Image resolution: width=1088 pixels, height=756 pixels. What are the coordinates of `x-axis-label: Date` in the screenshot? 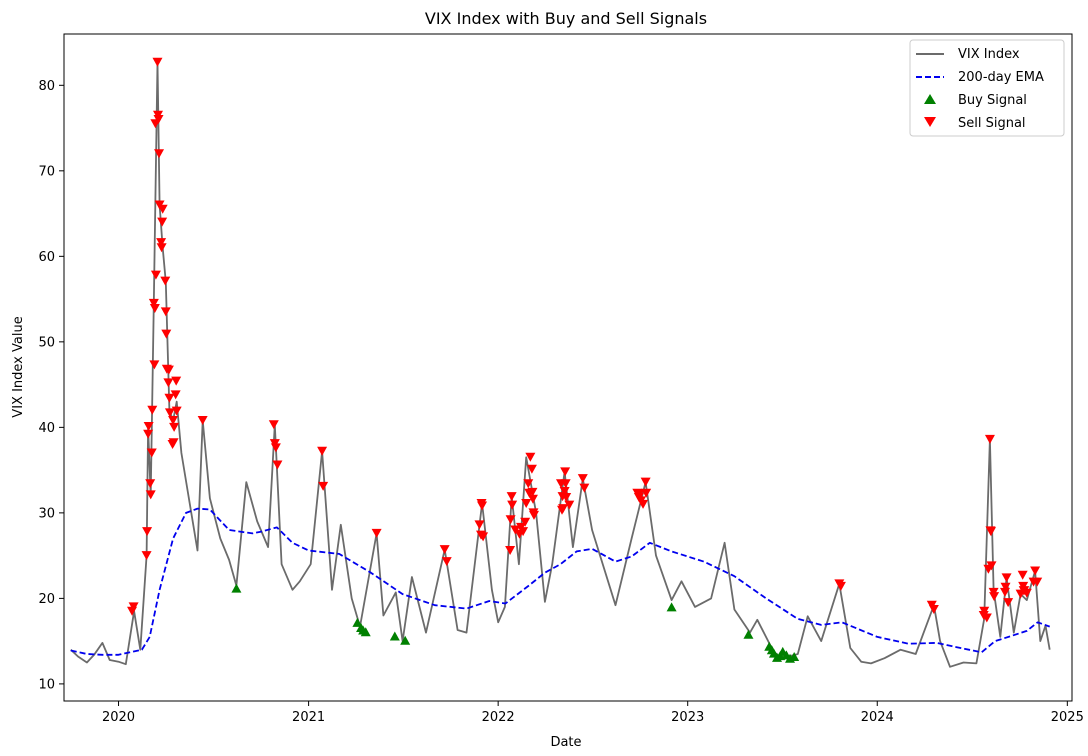 It's located at (565, 742).